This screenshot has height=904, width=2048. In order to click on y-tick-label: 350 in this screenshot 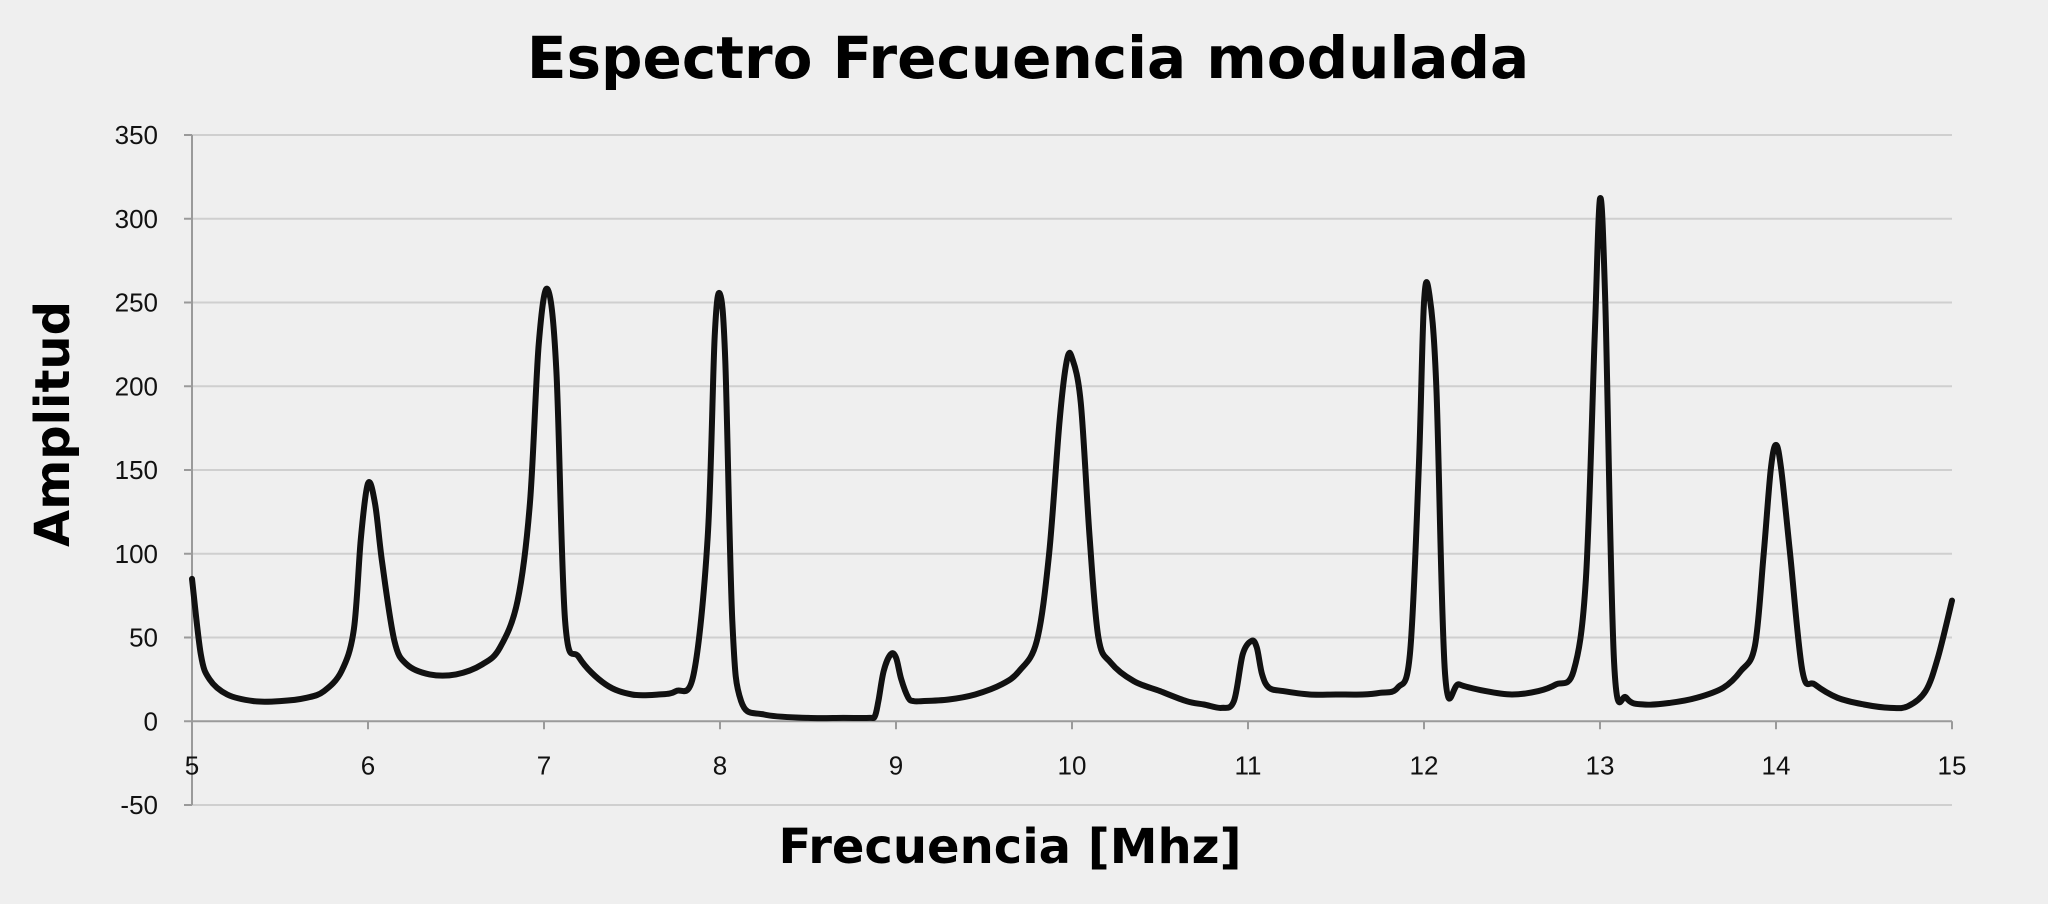, I will do `click(136, 135)`.